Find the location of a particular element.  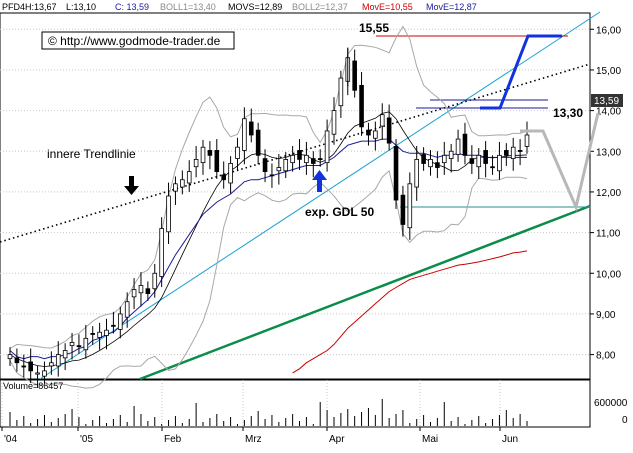

x-tick-label: Apr is located at coordinates (337, 439).